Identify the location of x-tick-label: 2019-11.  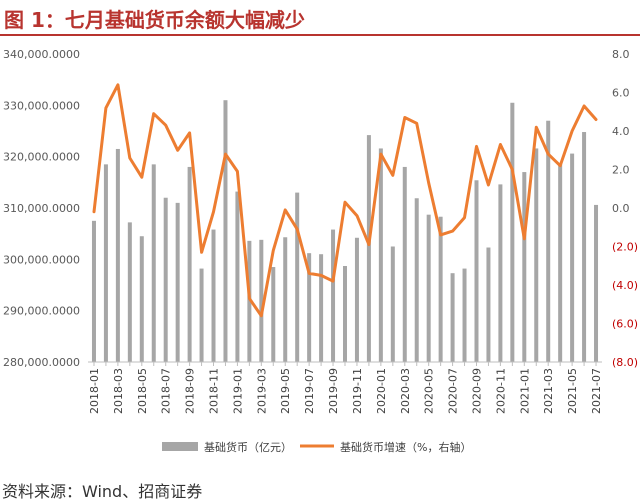
(357, 391).